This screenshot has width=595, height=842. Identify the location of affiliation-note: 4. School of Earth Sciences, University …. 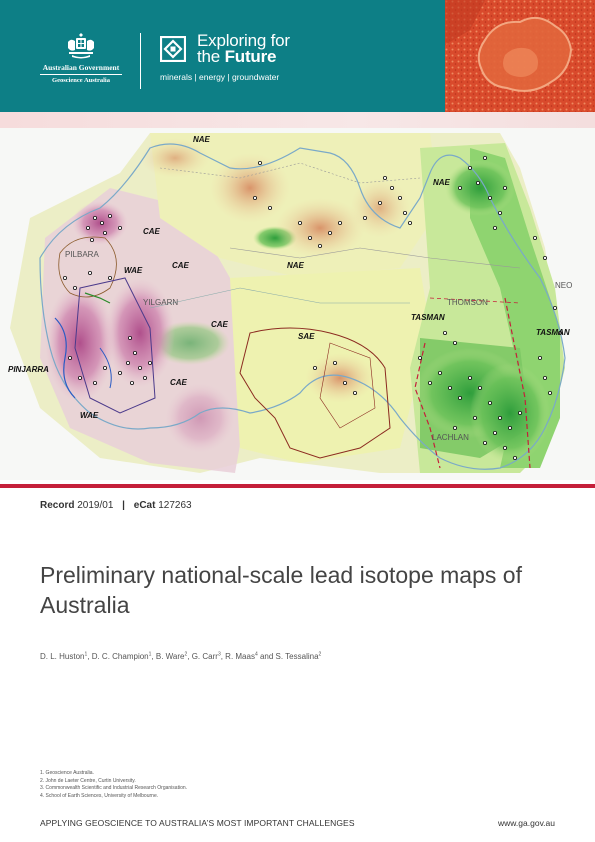
(99, 795).